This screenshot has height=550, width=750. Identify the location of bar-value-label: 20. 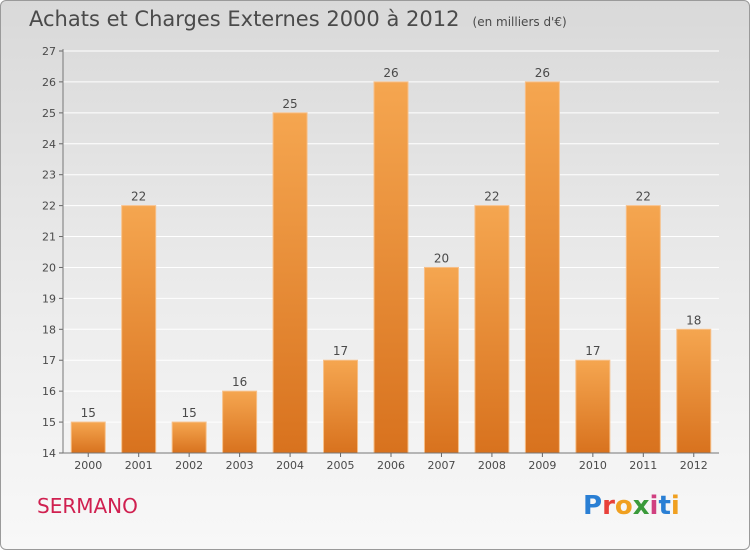
(441, 258).